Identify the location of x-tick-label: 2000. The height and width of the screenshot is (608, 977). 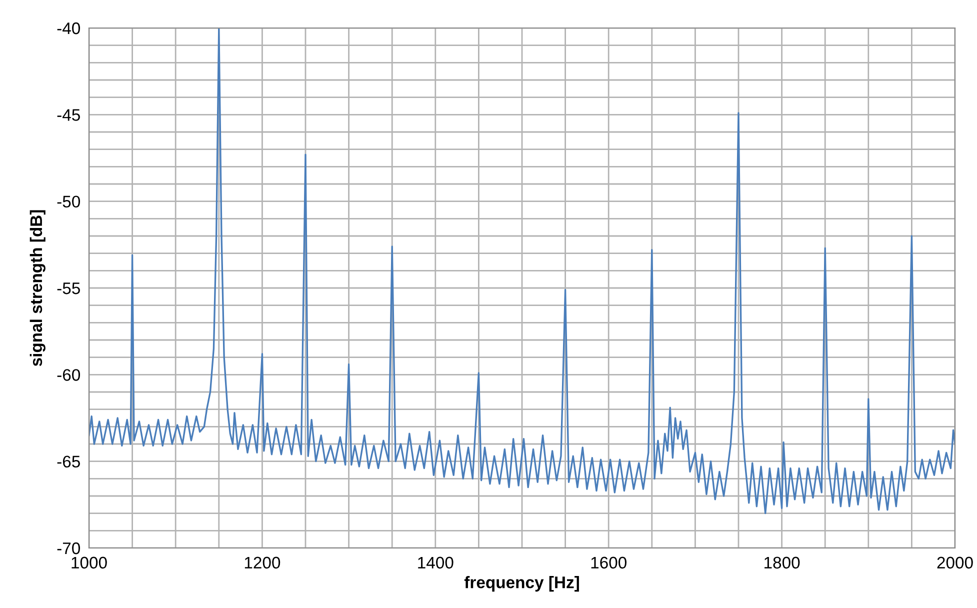
(955, 562).